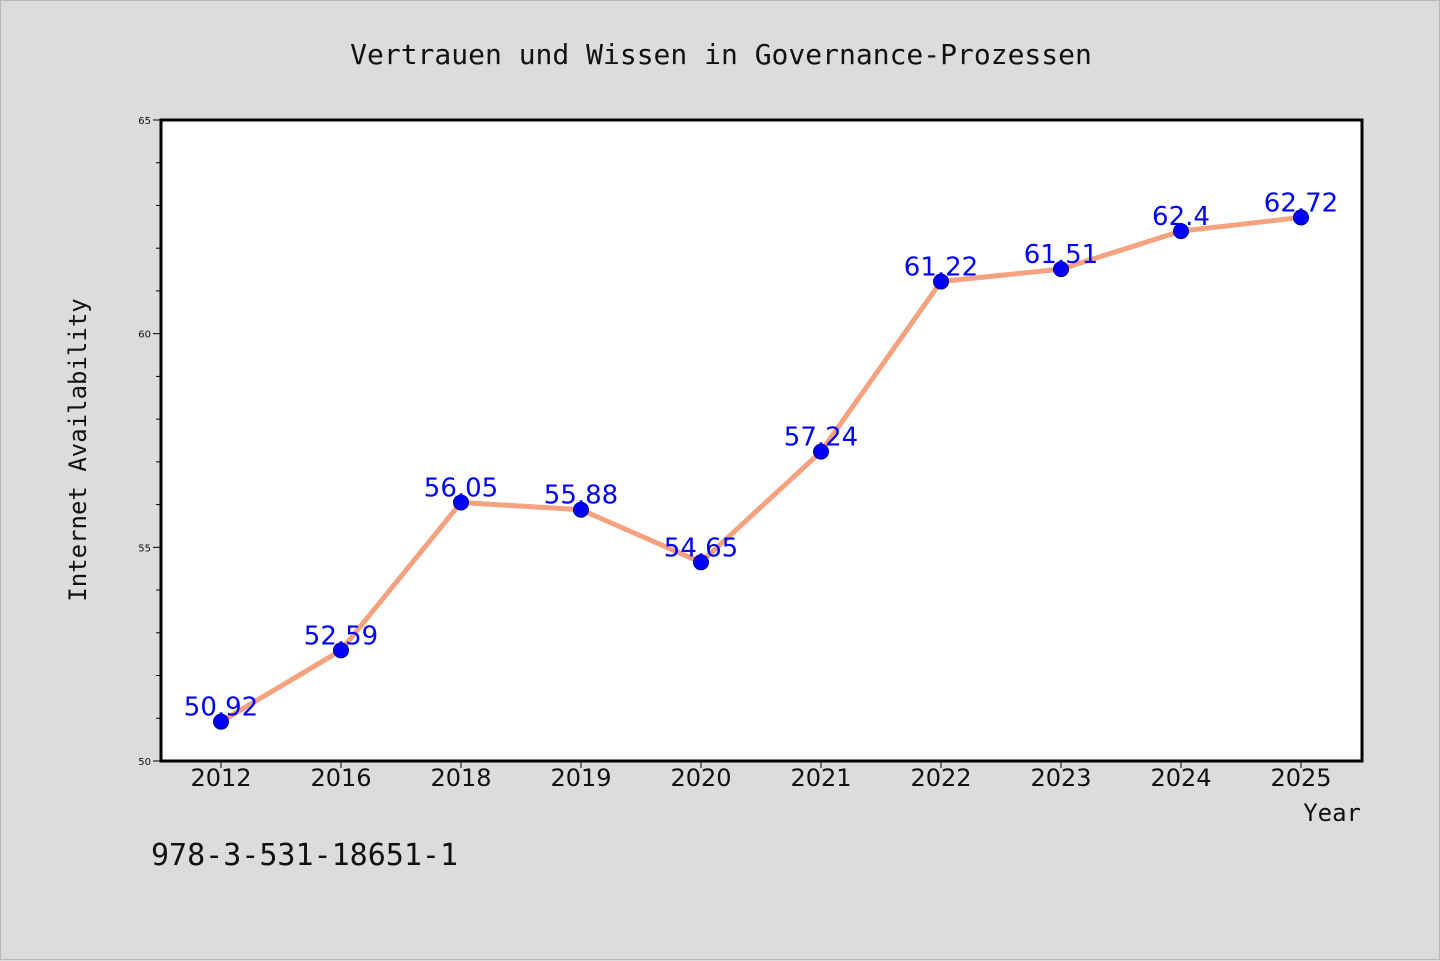 Image resolution: width=1440 pixels, height=961 pixels. I want to click on x-tick-label: 2021, so click(820, 778).